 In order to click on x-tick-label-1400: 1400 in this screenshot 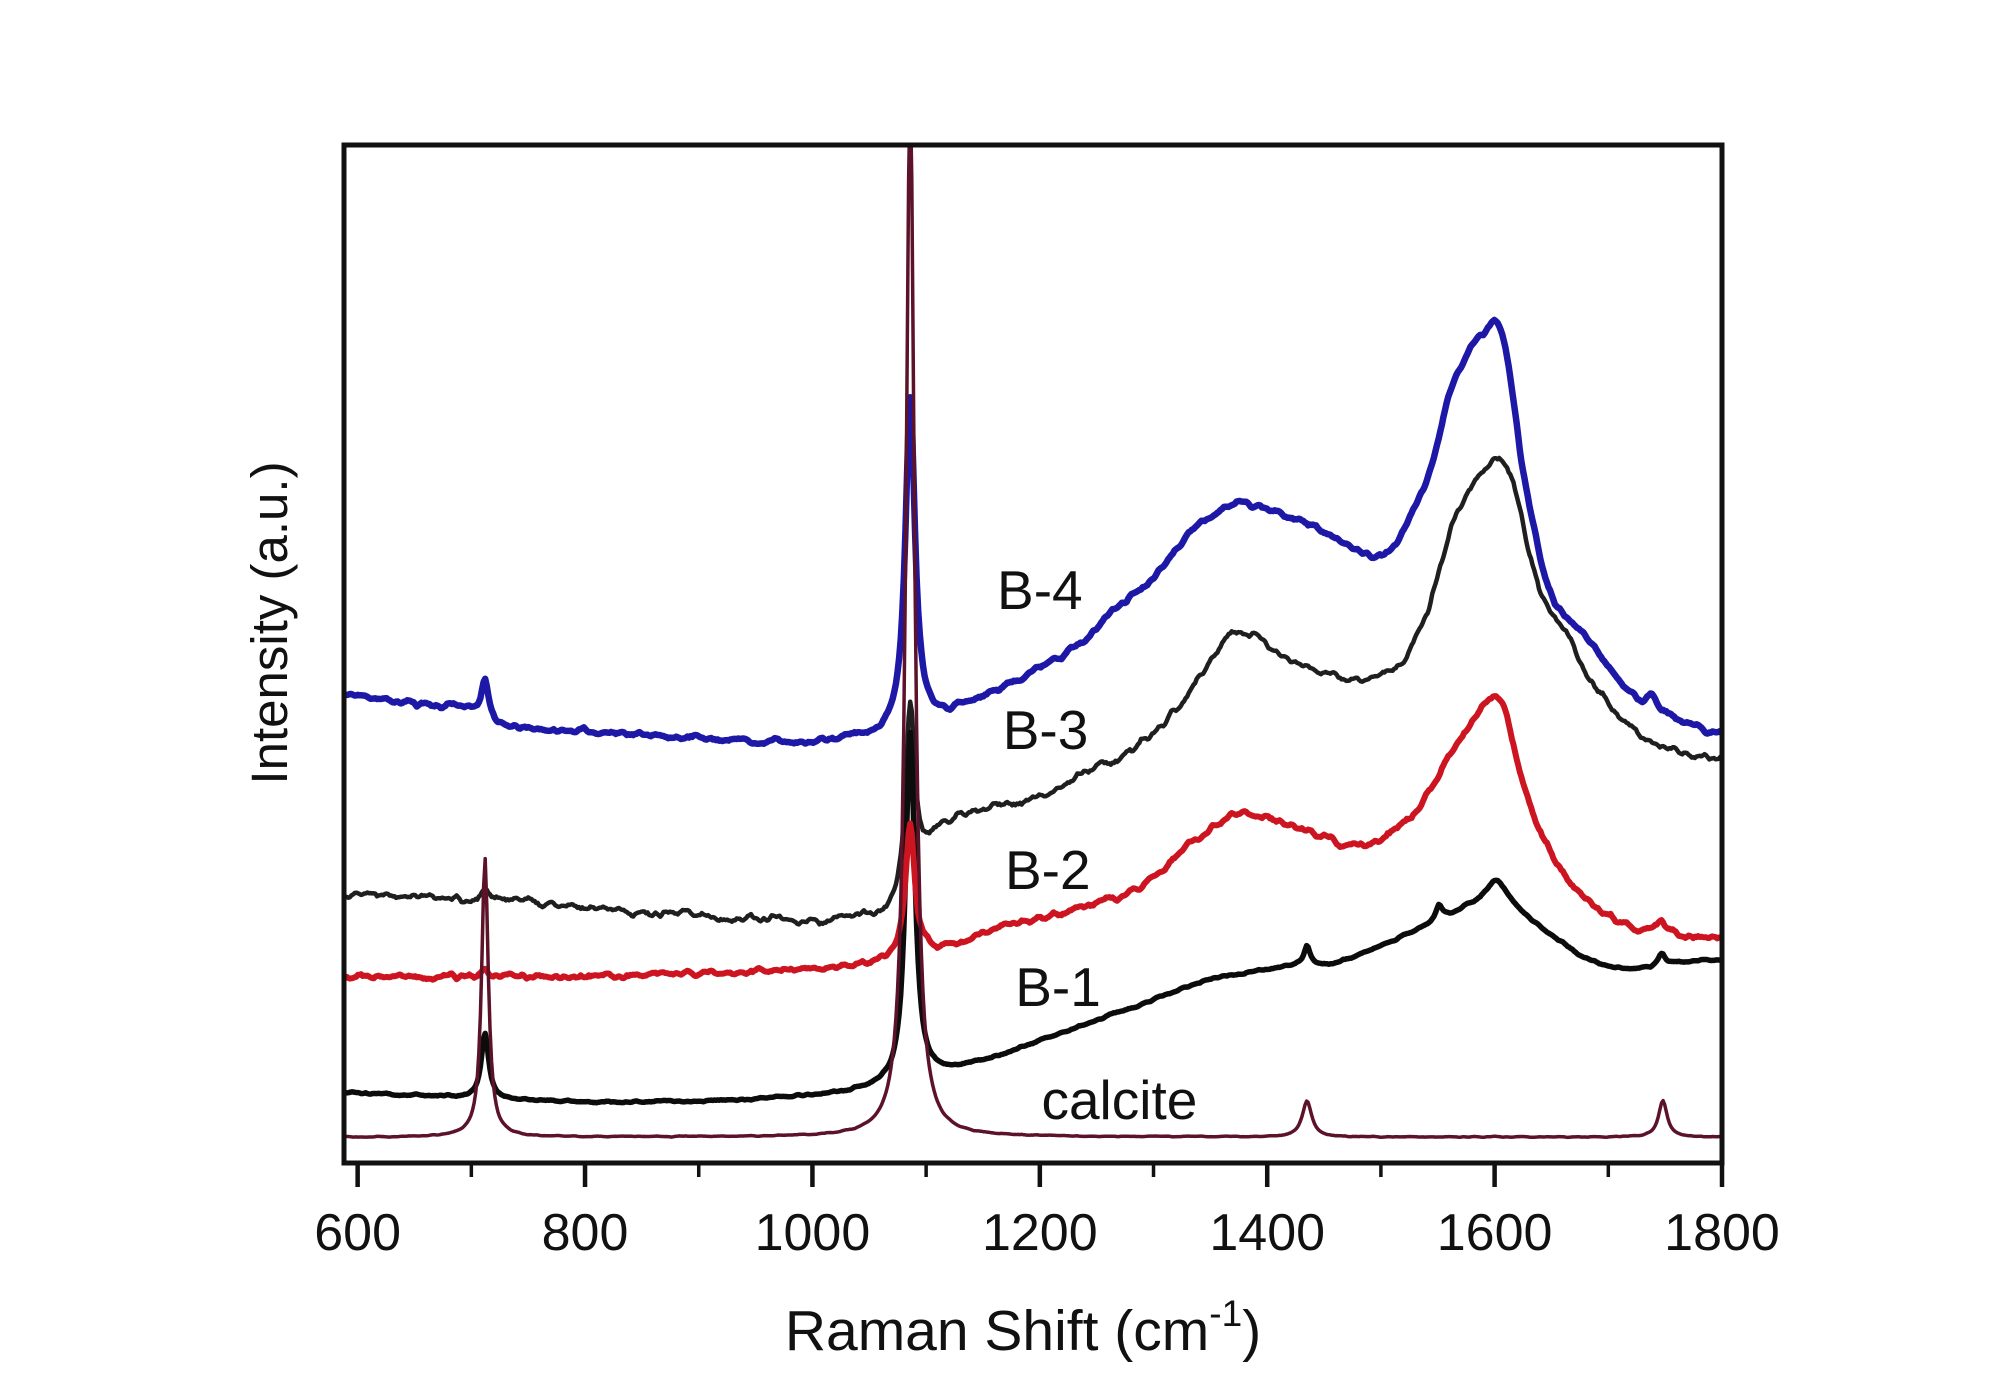, I will do `click(1267, 1233)`.